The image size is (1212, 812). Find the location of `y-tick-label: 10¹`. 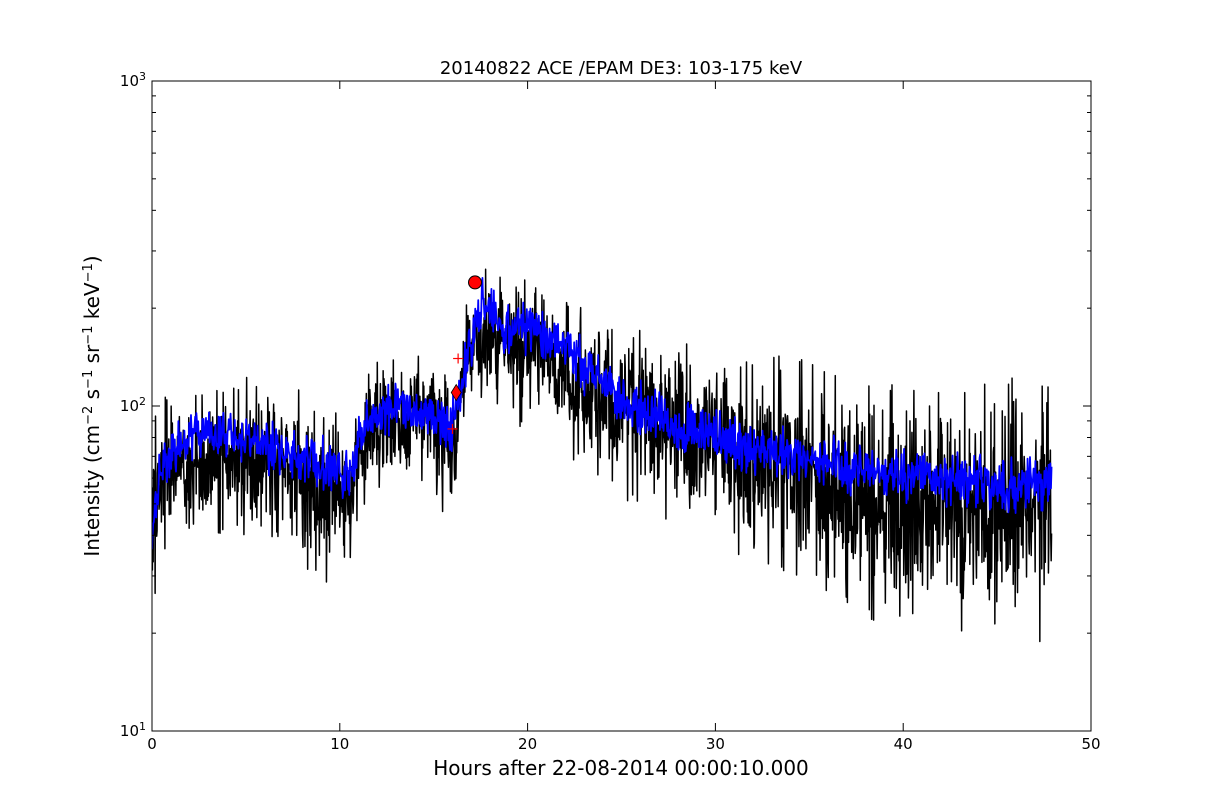

y-tick-label: 10¹ is located at coordinates (133, 730).